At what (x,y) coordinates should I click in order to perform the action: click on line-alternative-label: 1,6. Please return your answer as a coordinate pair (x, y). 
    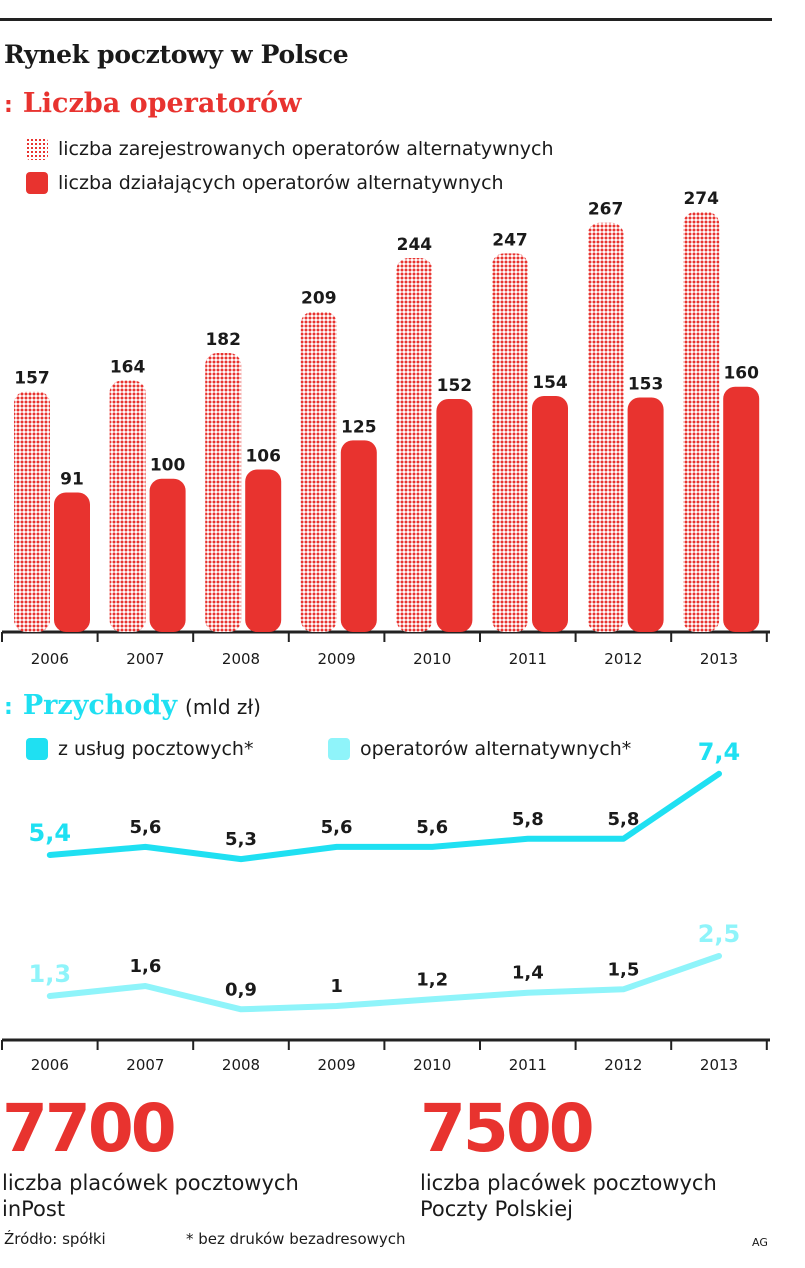
    Looking at the image, I should click on (145, 966).